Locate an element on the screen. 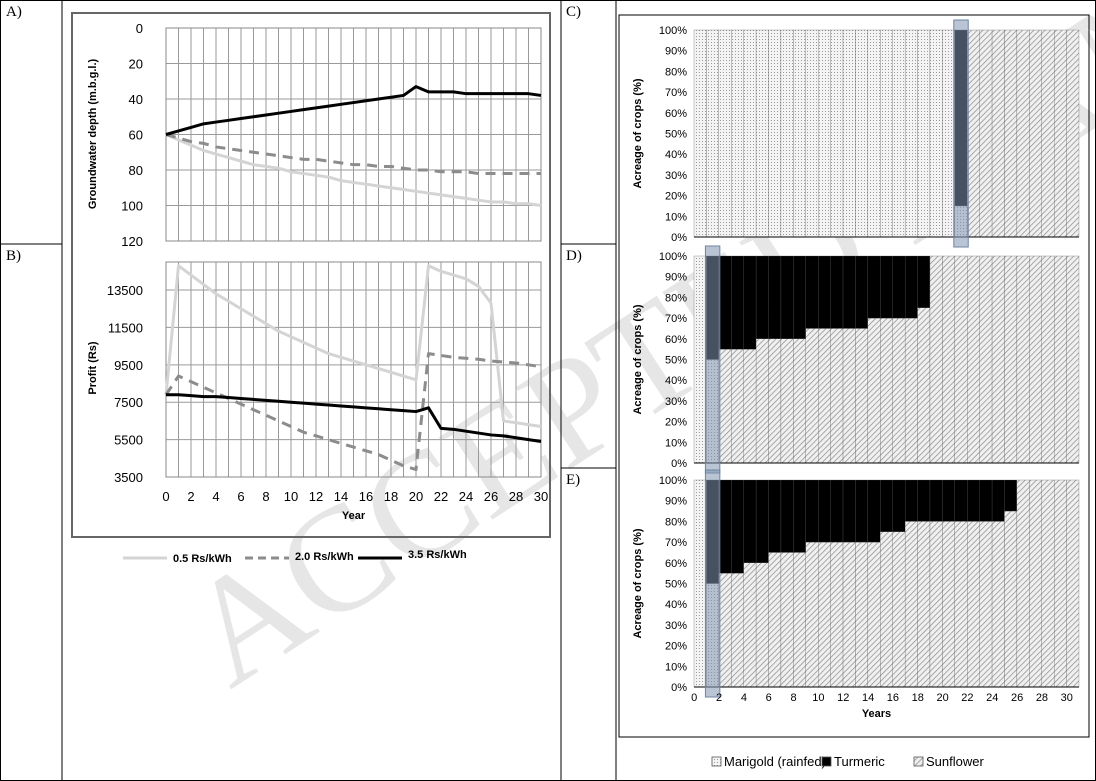 The image size is (1096, 781). highlight-marker is located at coordinates (712, 359).